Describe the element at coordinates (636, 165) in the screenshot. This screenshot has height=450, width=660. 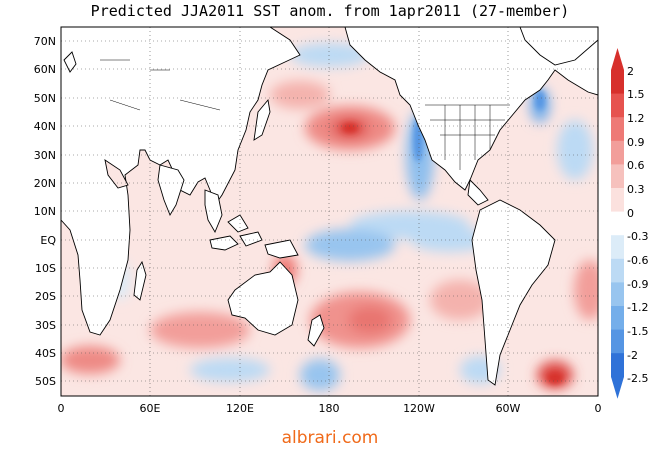
I see `colorbar-label: 0.6` at that location.